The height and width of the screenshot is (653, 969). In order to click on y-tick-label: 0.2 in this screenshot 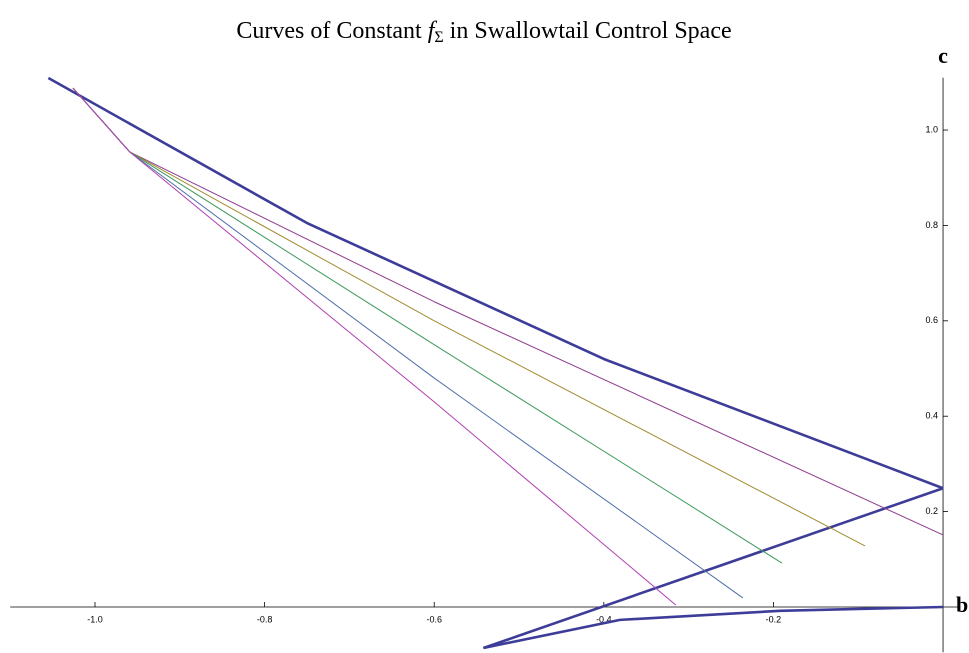, I will do `click(932, 511)`.